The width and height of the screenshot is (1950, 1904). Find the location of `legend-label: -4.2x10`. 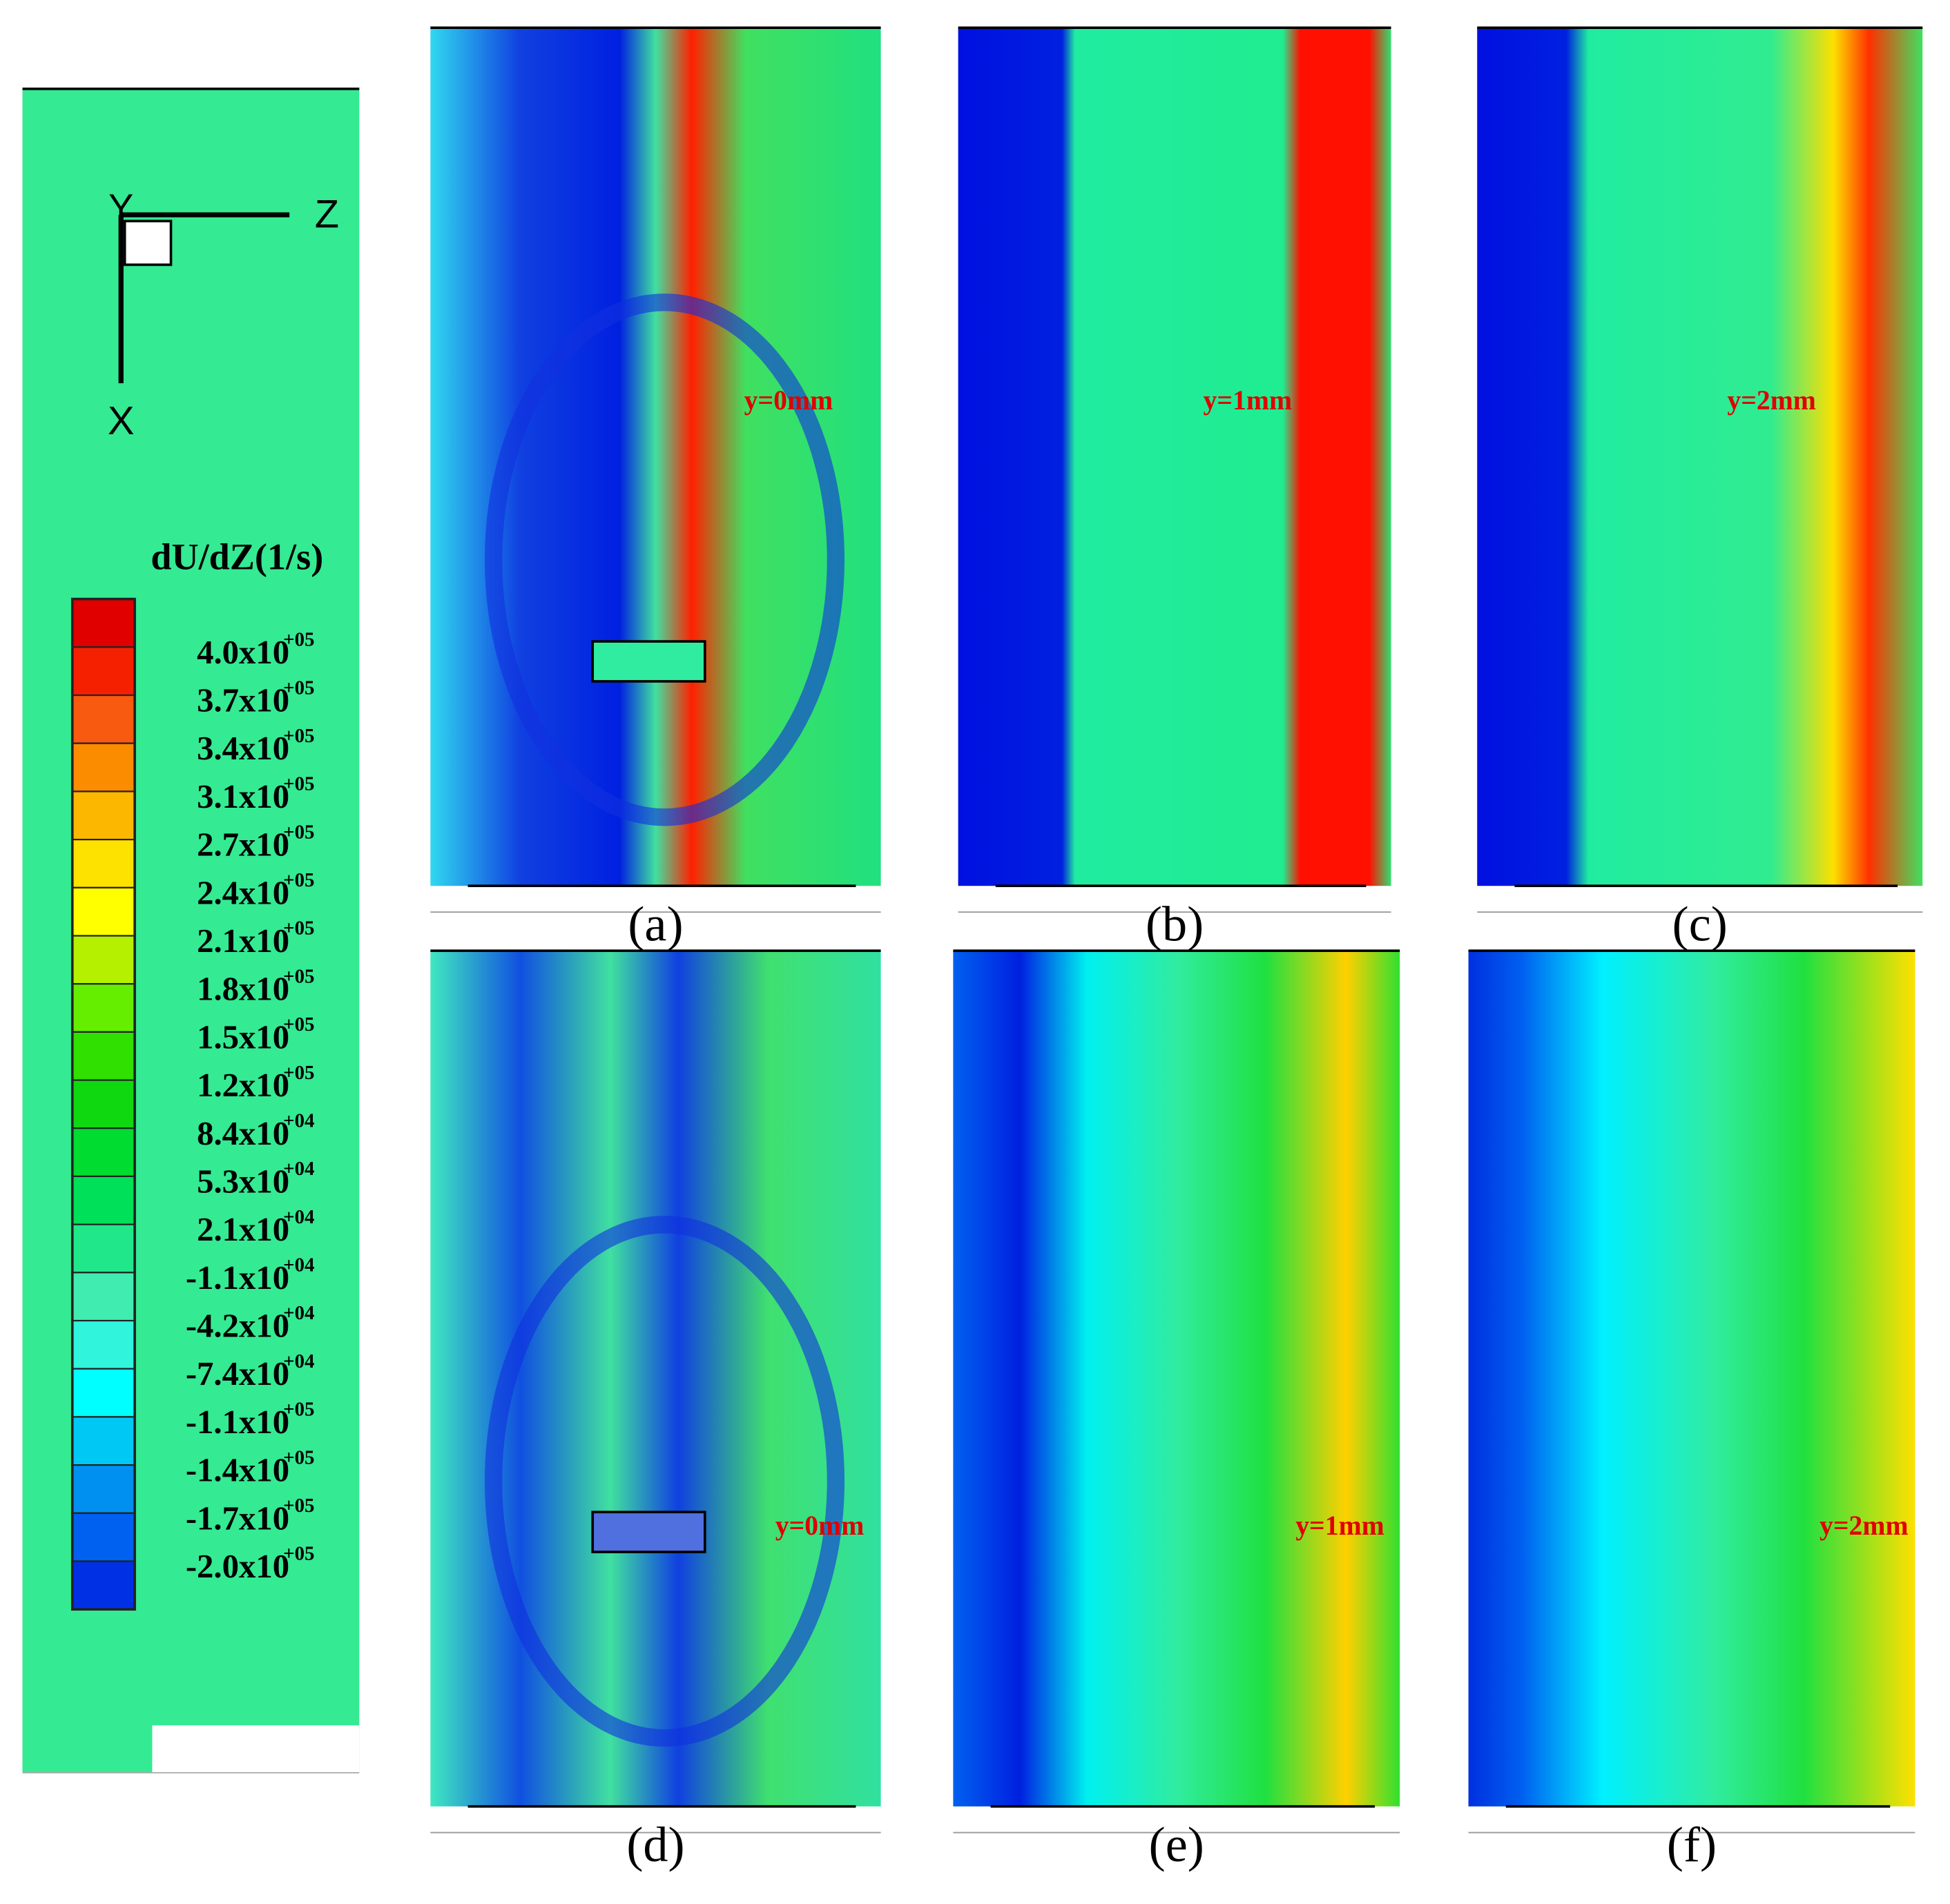

legend-label: -4.2x10 is located at coordinates (237, 1326).